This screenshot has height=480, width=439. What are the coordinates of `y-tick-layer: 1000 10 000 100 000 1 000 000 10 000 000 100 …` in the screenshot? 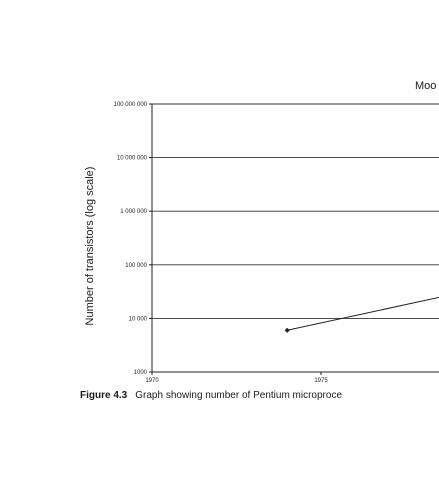 It's located at (133, 239).